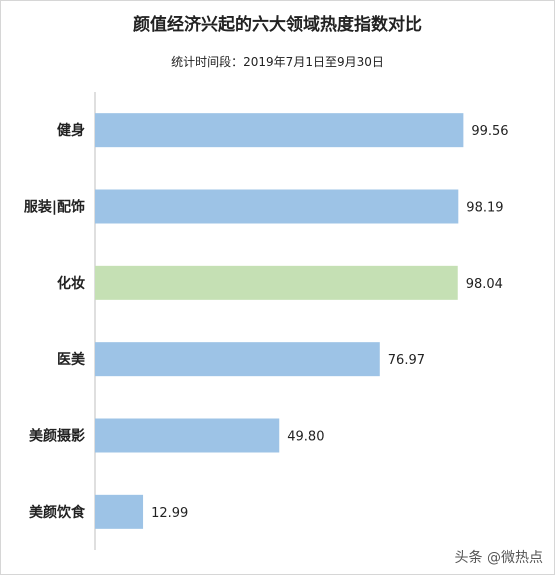  Describe the element at coordinates (169, 513) in the screenshot. I see `value-label: 12.99` at that location.